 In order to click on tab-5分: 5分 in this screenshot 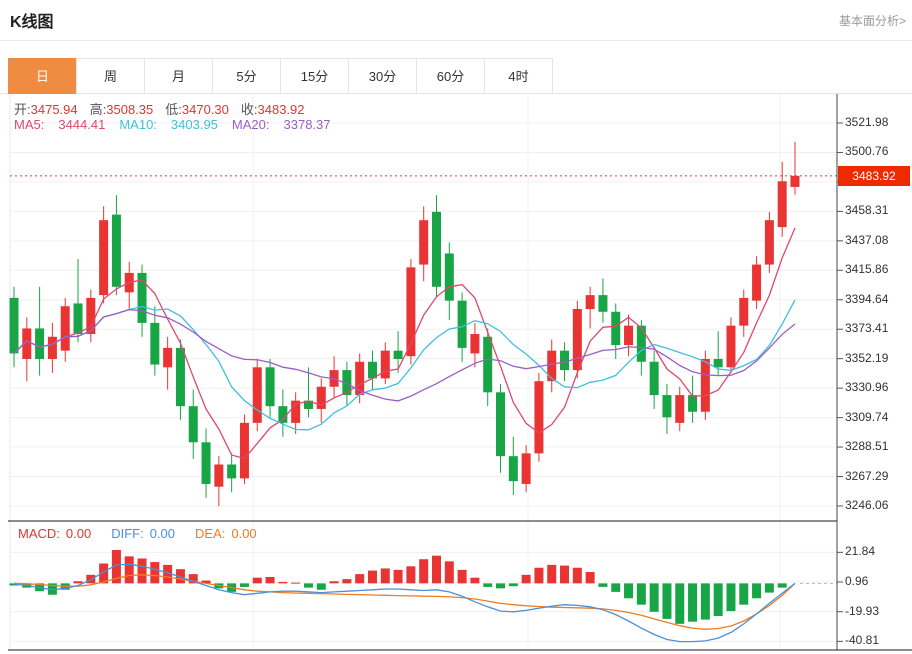, I will do `click(246, 76)`.